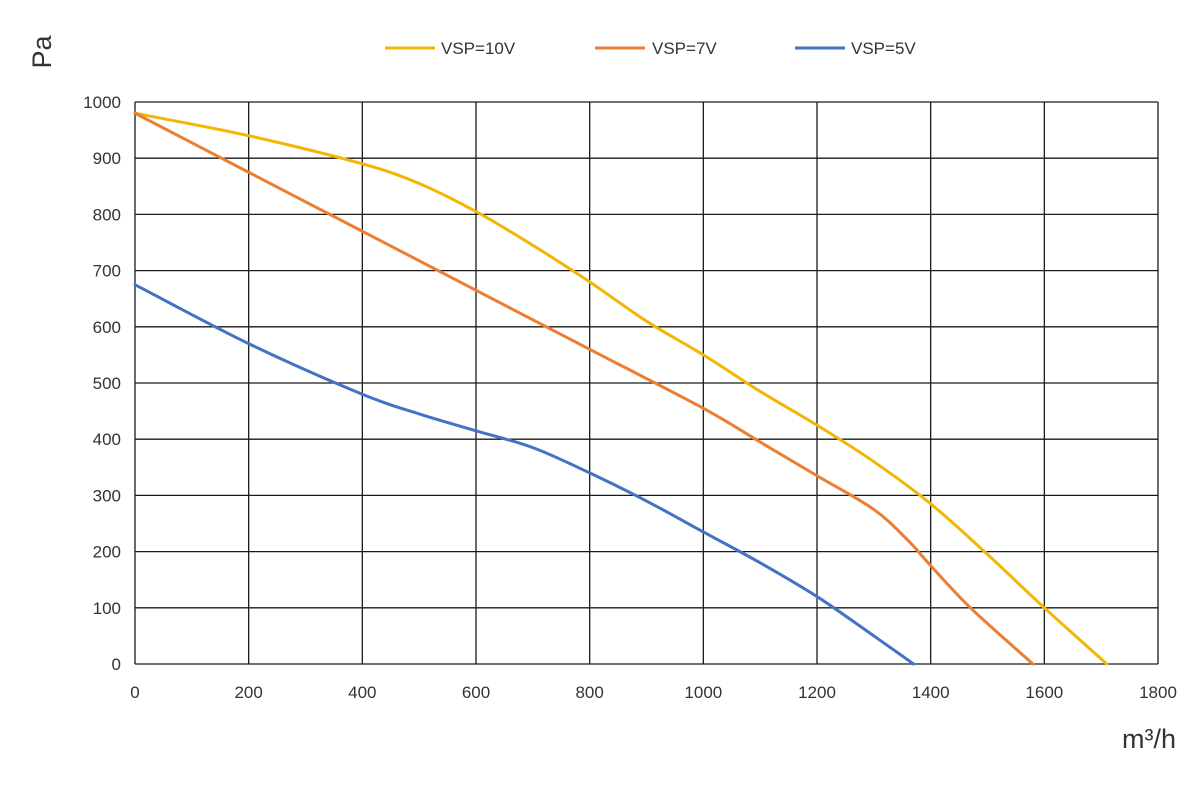 Image resolution: width=1200 pixels, height=800 pixels. Describe the element at coordinates (589, 692) in the screenshot. I see `x-tick-label: 800` at that location.